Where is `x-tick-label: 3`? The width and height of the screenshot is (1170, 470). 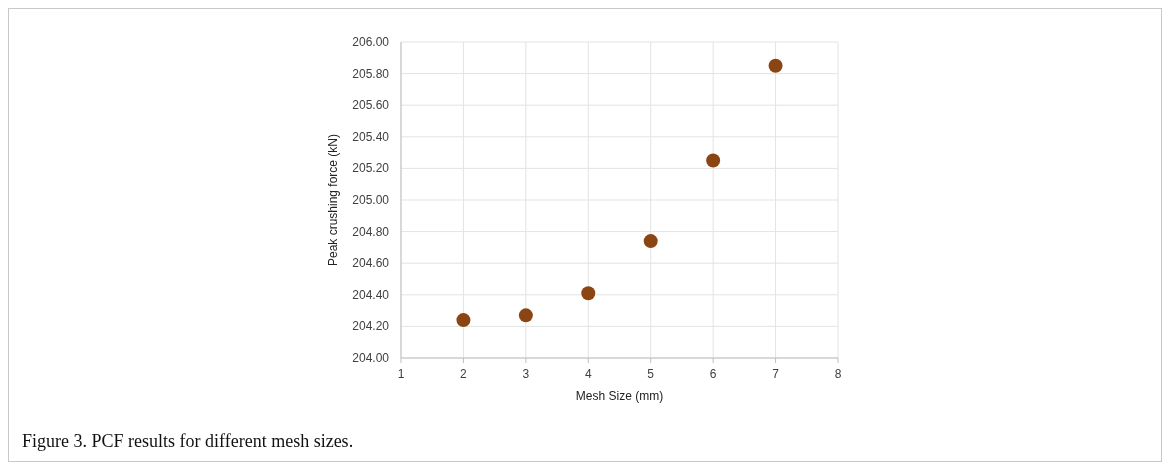 x-tick-label: 3 is located at coordinates (526, 374).